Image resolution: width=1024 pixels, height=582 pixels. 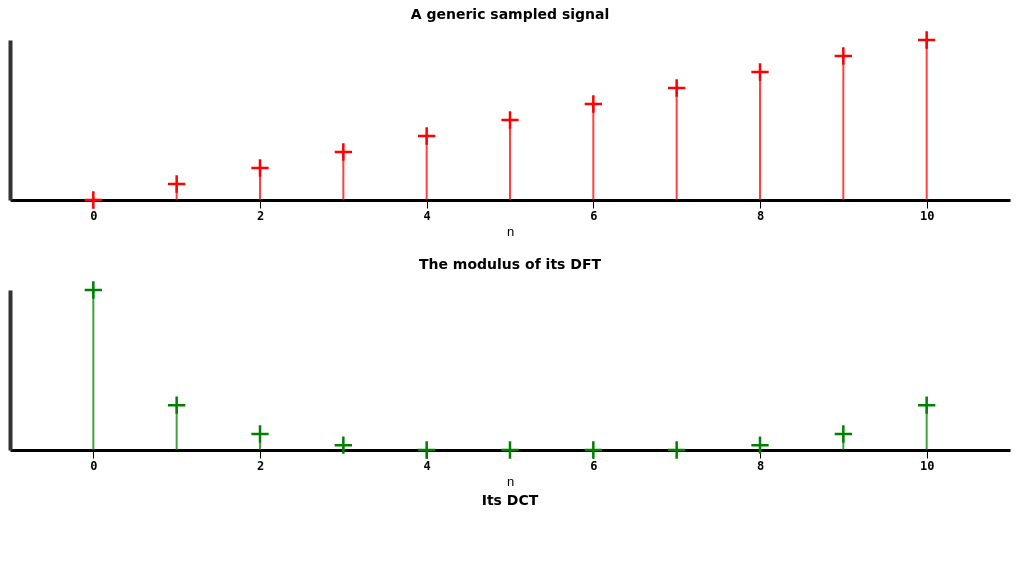 What do you see at coordinates (510, 500) in the screenshot?
I see `text: Its DCT` at bounding box center [510, 500].